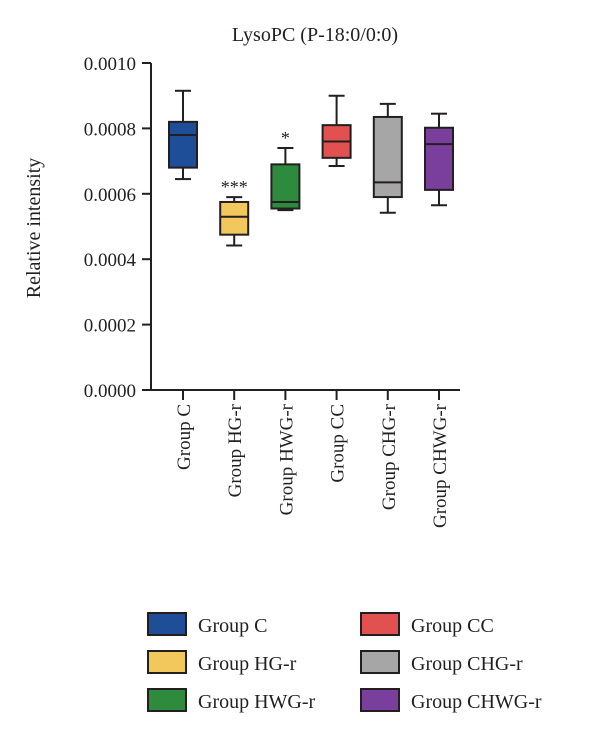  Describe the element at coordinates (440, 465) in the screenshot. I see `x-tick-label: Group CHWG-r` at that location.